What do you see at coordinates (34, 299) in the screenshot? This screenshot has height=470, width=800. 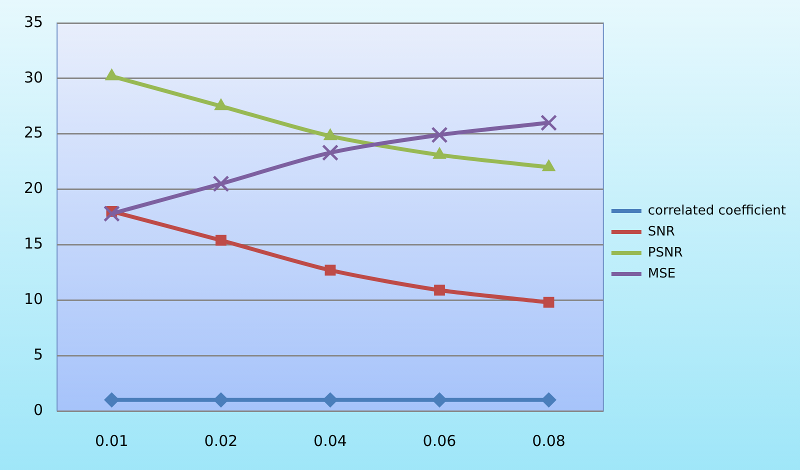 I see `y-tick-label: 10` at bounding box center [34, 299].